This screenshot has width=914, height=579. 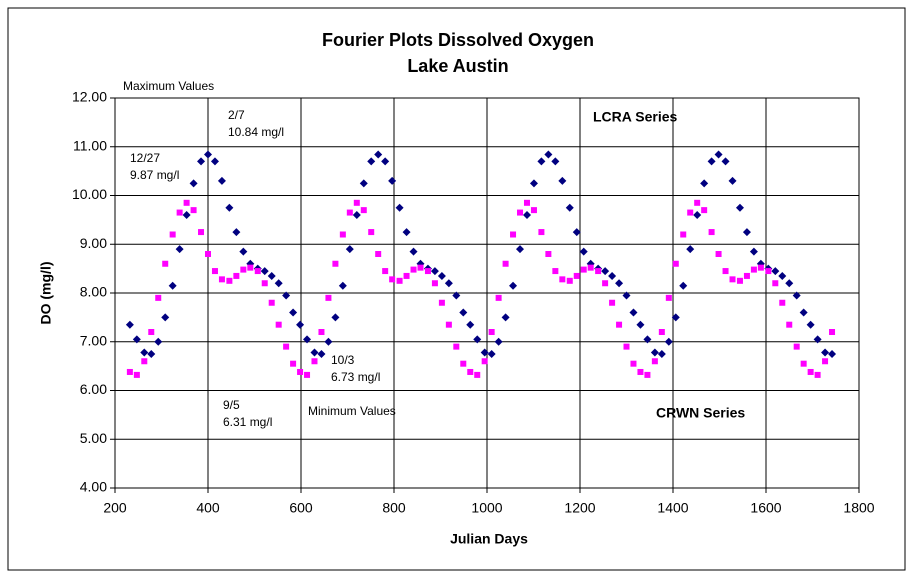 What do you see at coordinates (352, 411) in the screenshot?
I see `annotation: Minimum Values` at bounding box center [352, 411].